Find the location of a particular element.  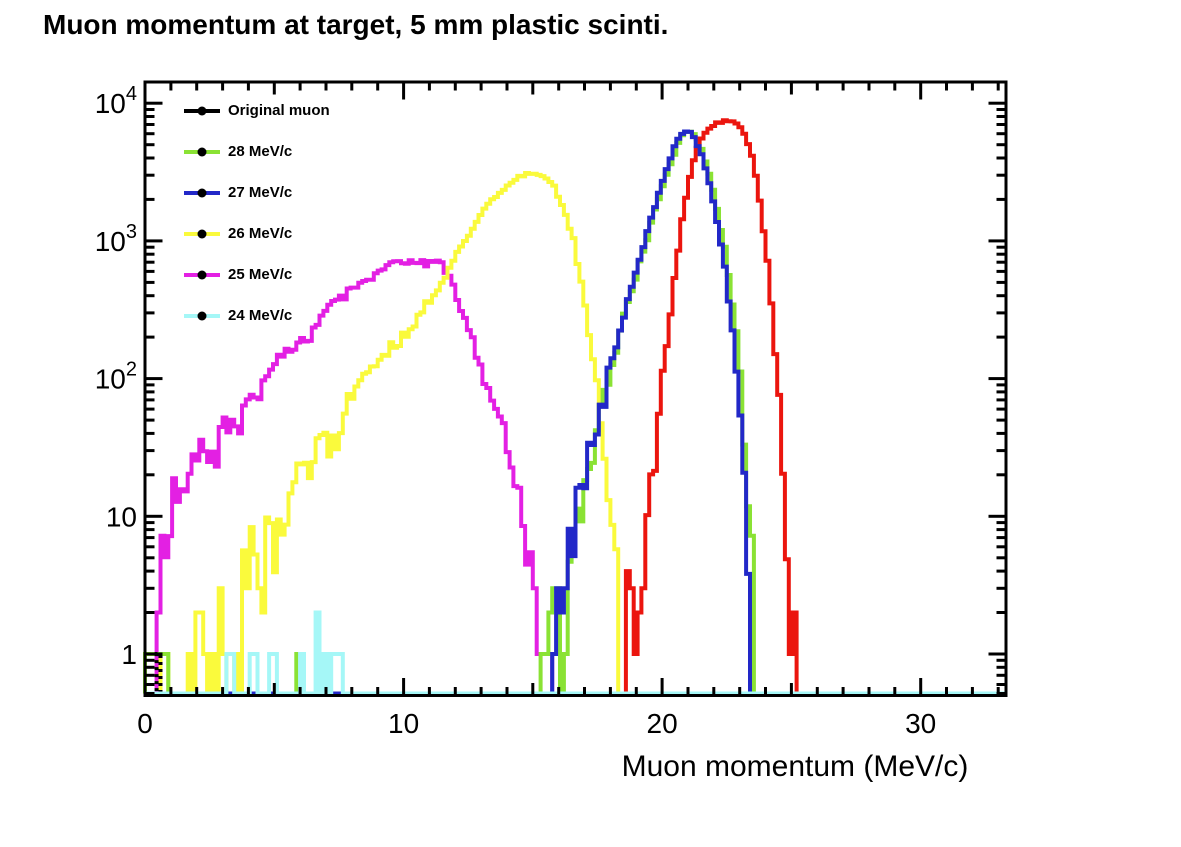

legend-label: 28 MeV/c is located at coordinates (260, 151).